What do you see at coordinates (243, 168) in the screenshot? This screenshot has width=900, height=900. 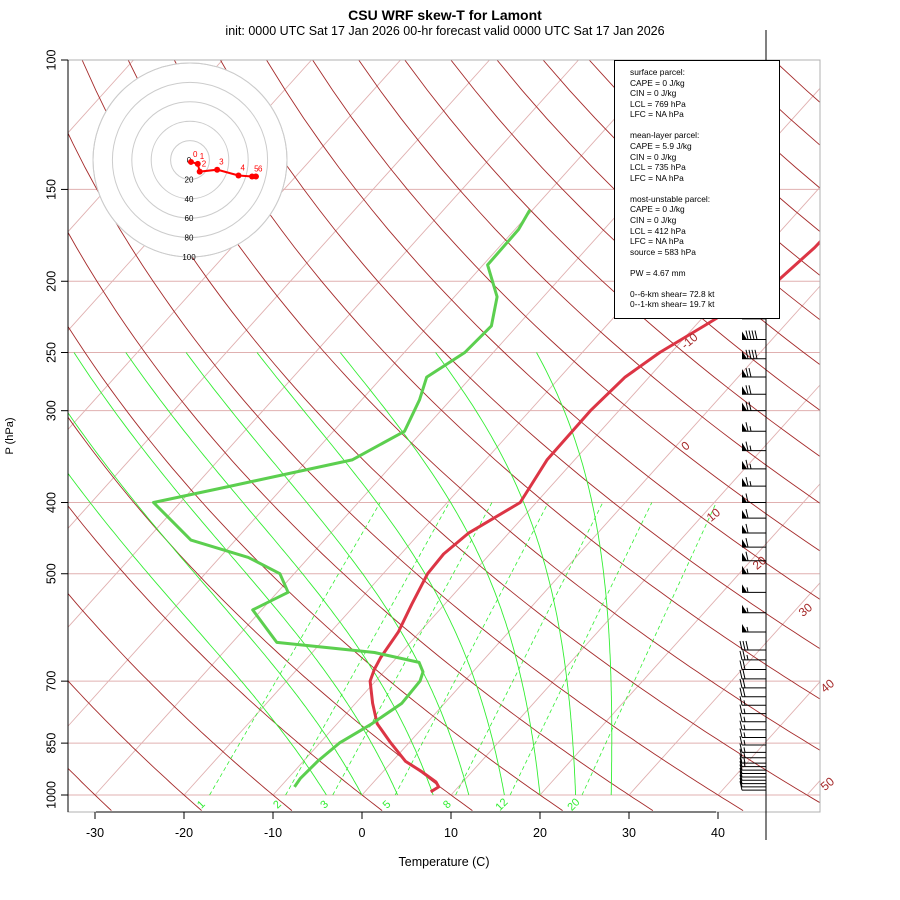 I see `hodograph-point-label: 4` at bounding box center [243, 168].